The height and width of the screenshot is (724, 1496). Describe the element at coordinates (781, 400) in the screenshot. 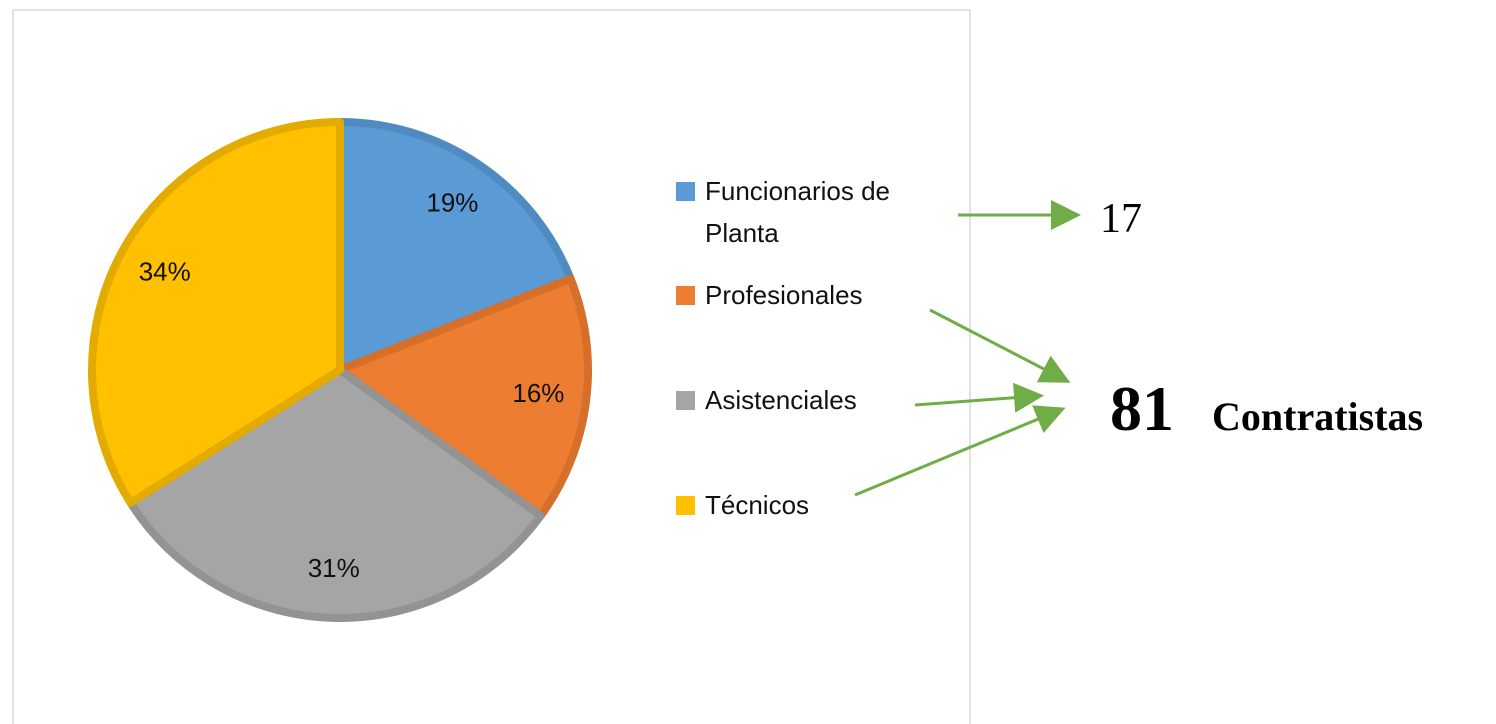

I see `legend-label: Asistenciales` at that location.